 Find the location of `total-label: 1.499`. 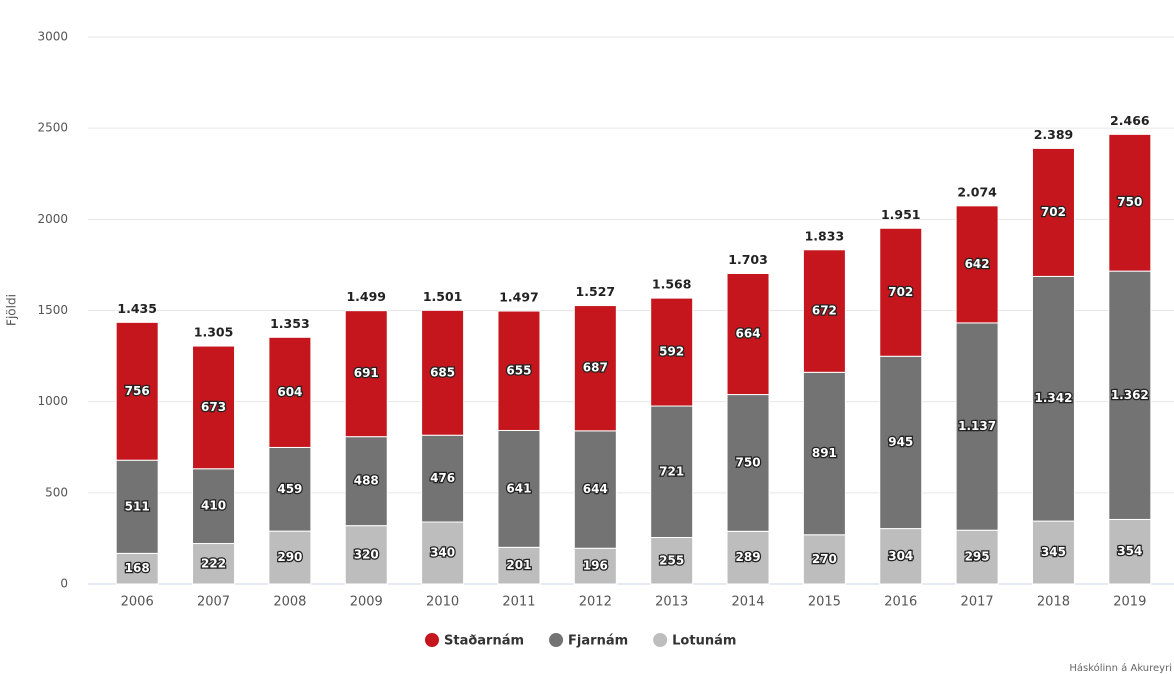

total-label: 1.499 is located at coordinates (366, 296).